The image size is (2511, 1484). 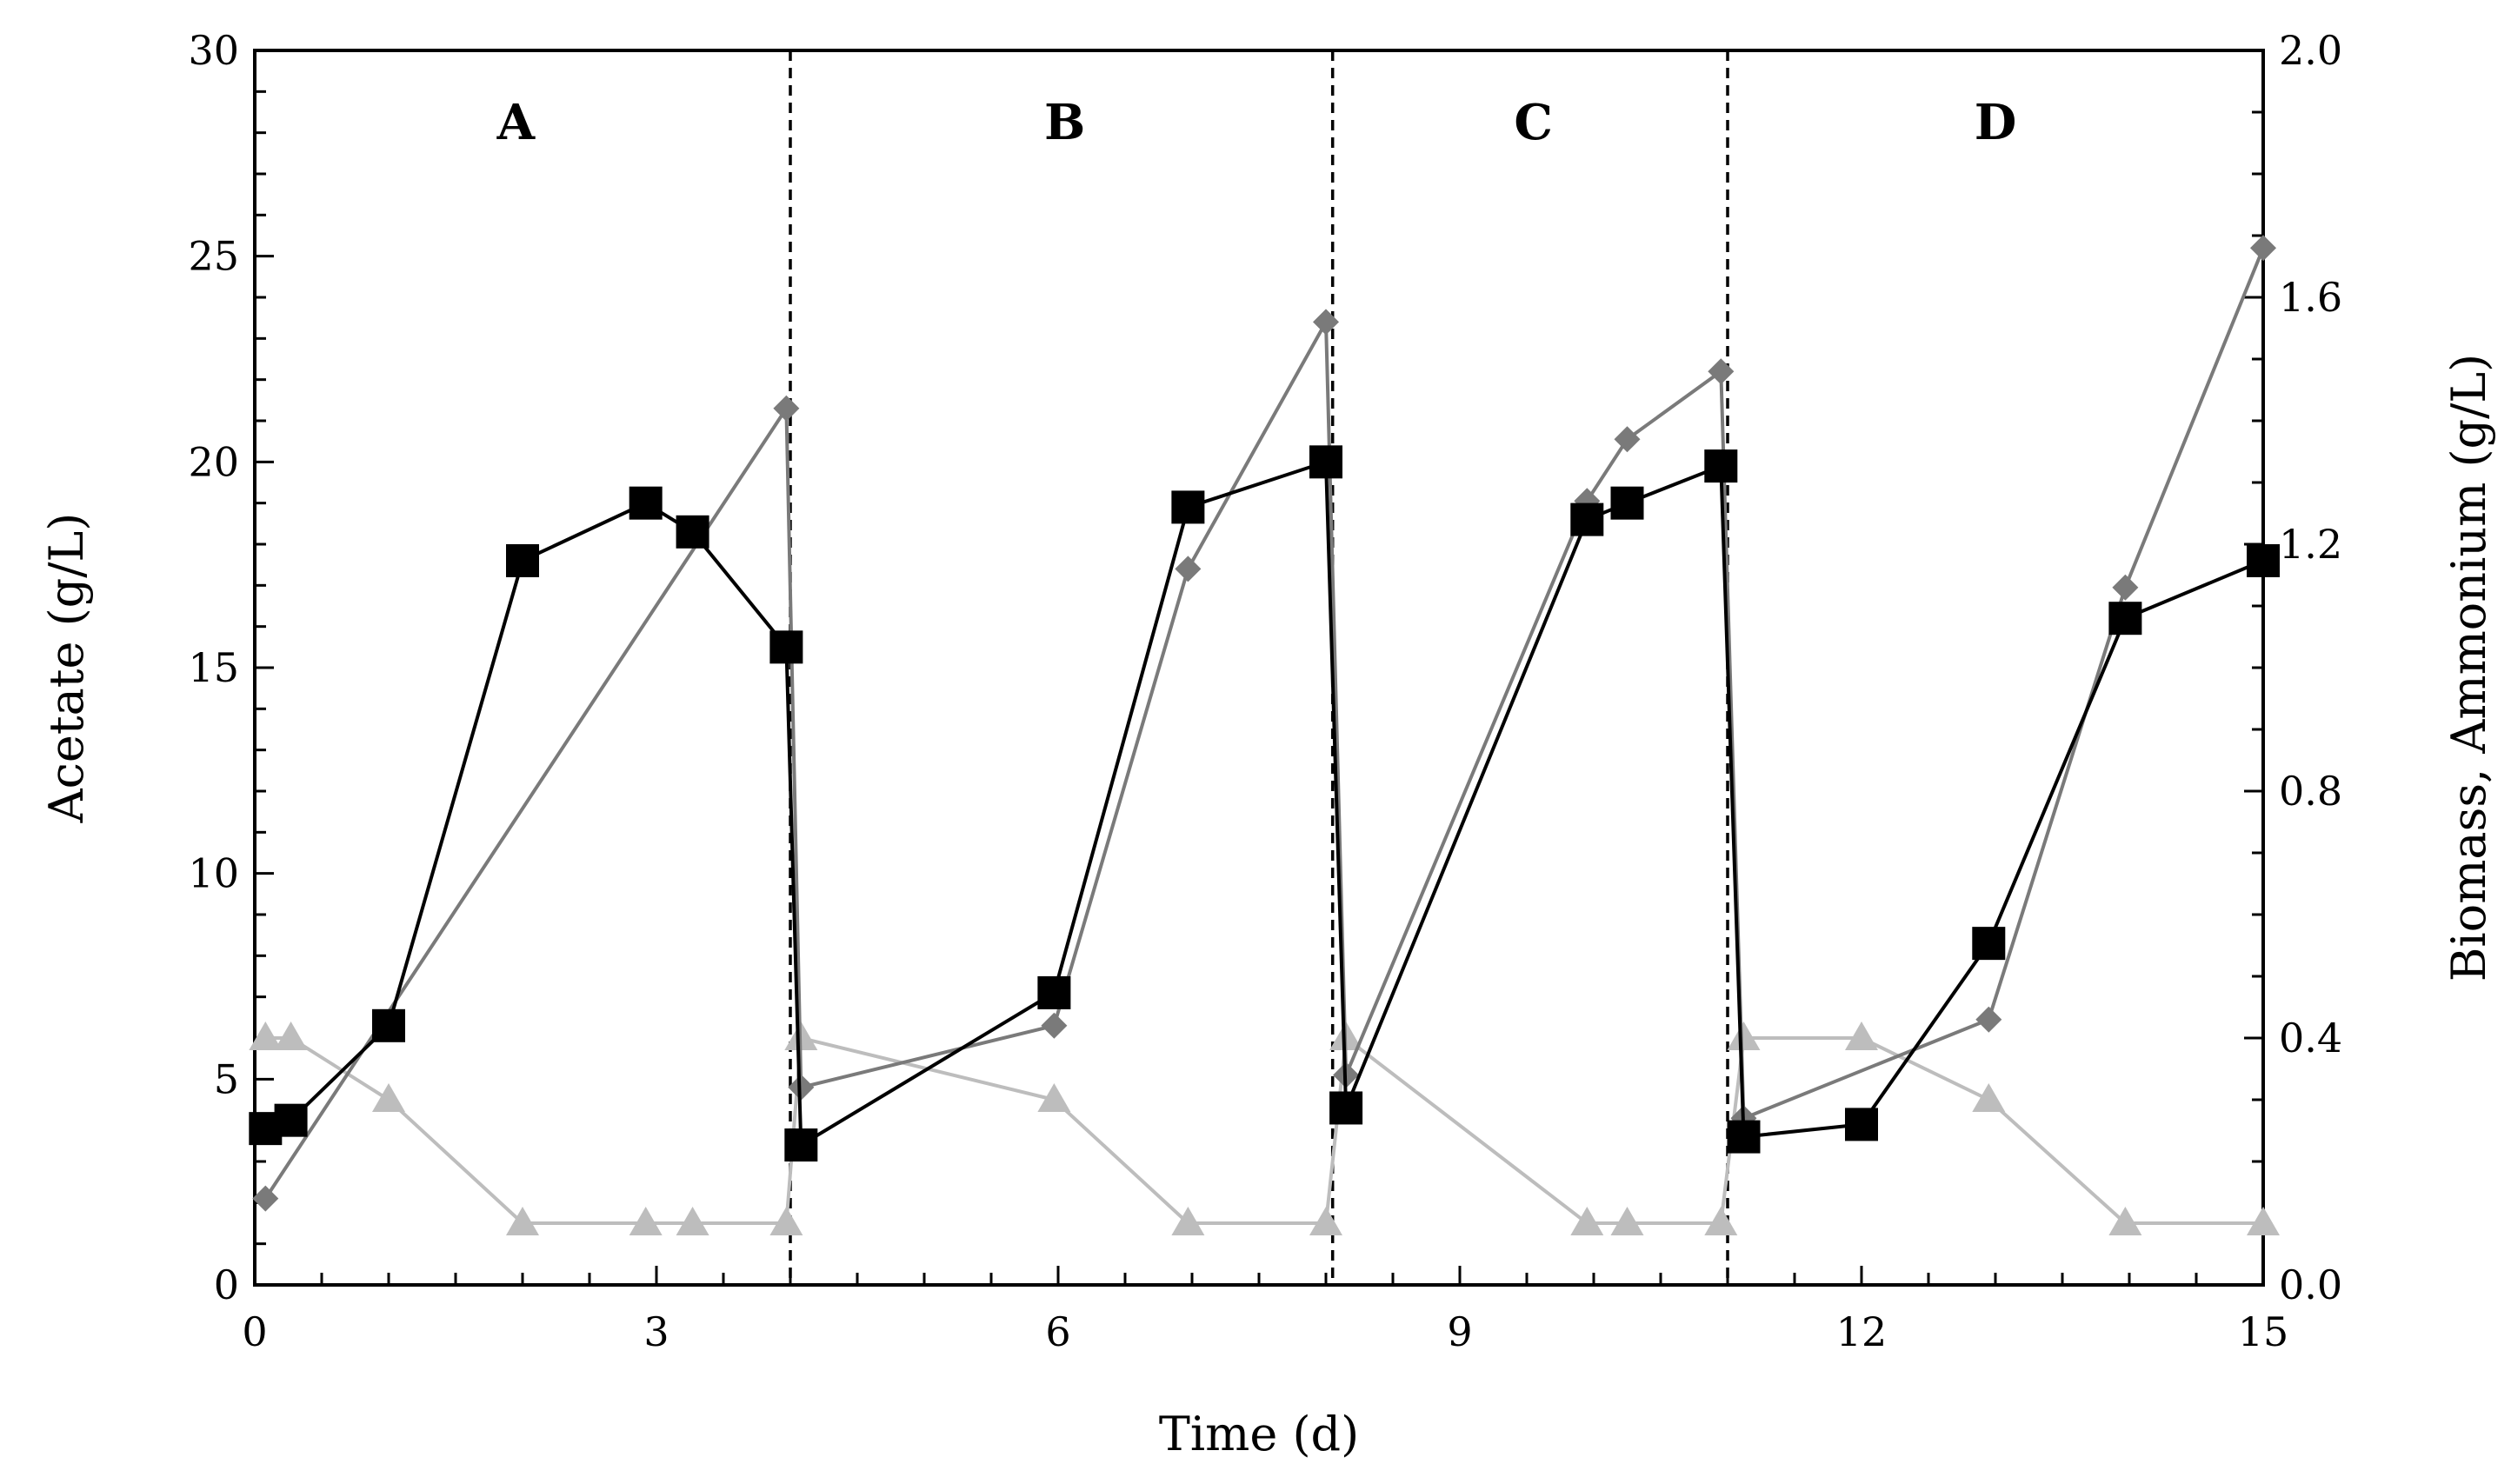 What do you see at coordinates (214, 256) in the screenshot?
I see `y-tick-label: 25` at bounding box center [214, 256].